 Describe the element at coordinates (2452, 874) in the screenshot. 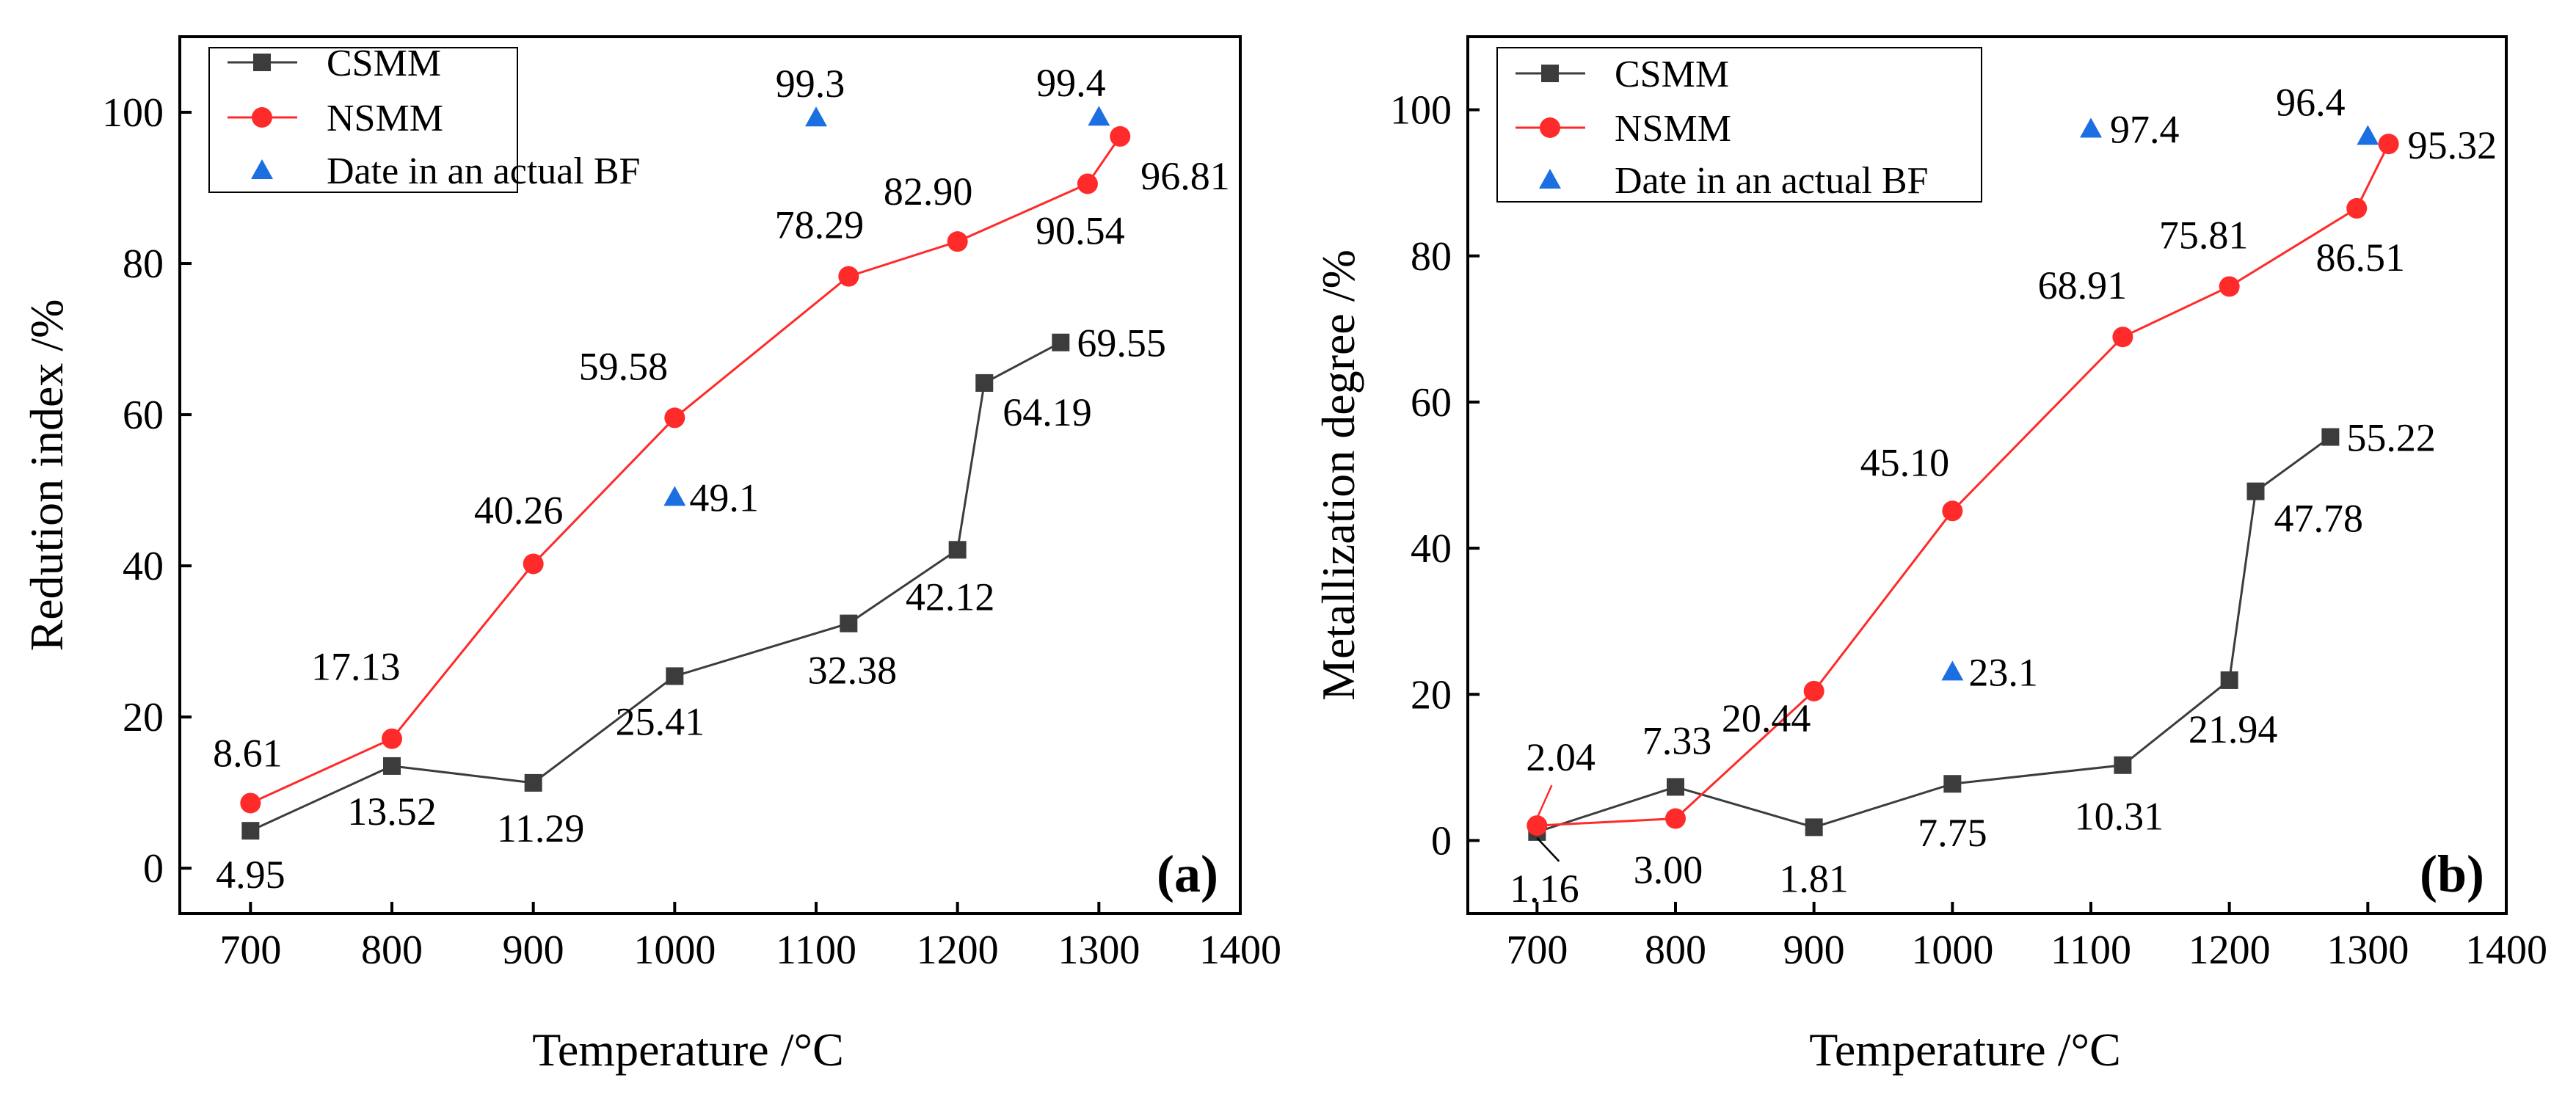

I see `panel-tag: (b)` at that location.